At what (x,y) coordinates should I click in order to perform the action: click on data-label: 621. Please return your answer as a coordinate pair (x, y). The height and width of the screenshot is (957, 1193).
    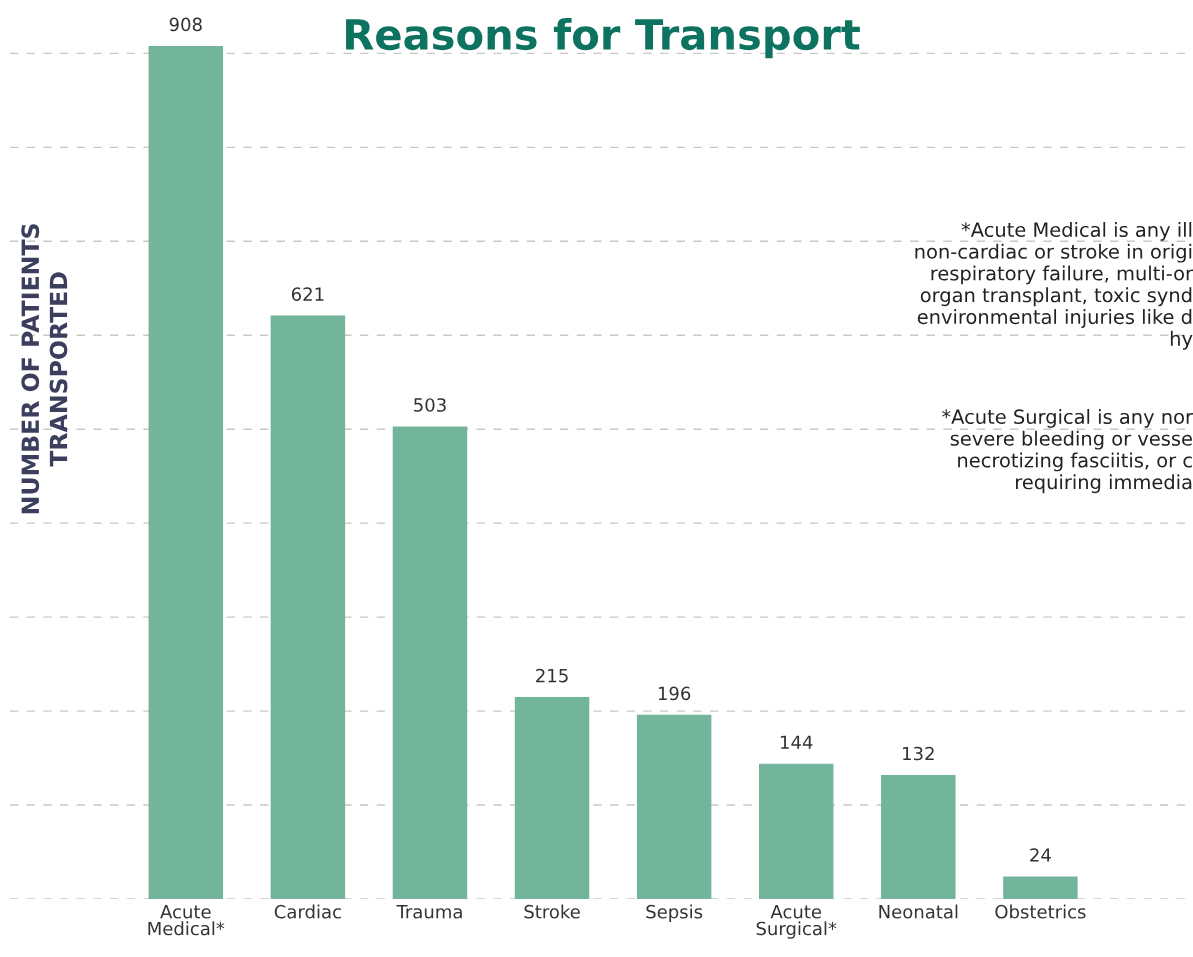
    Looking at the image, I should click on (307, 294).